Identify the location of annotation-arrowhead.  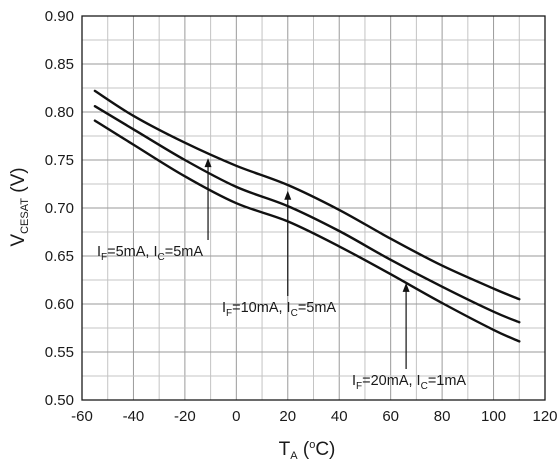
(287, 195).